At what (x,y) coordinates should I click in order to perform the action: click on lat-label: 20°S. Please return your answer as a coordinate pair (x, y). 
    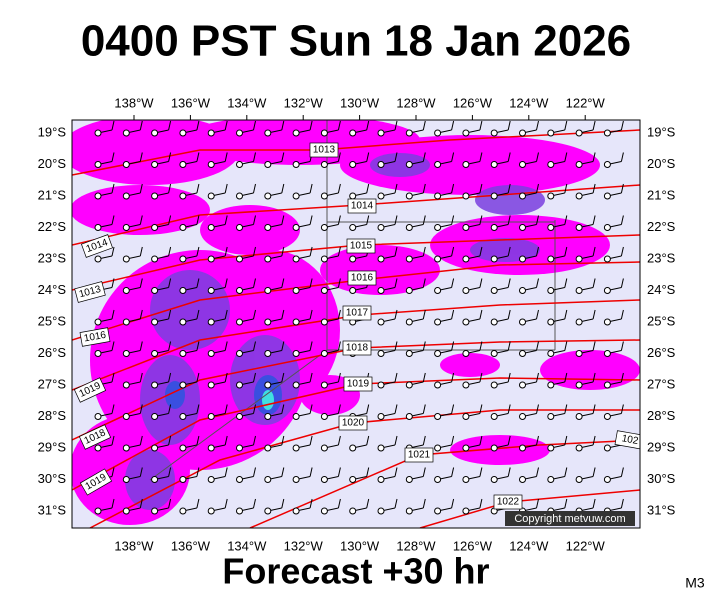
    Looking at the image, I should click on (52, 163).